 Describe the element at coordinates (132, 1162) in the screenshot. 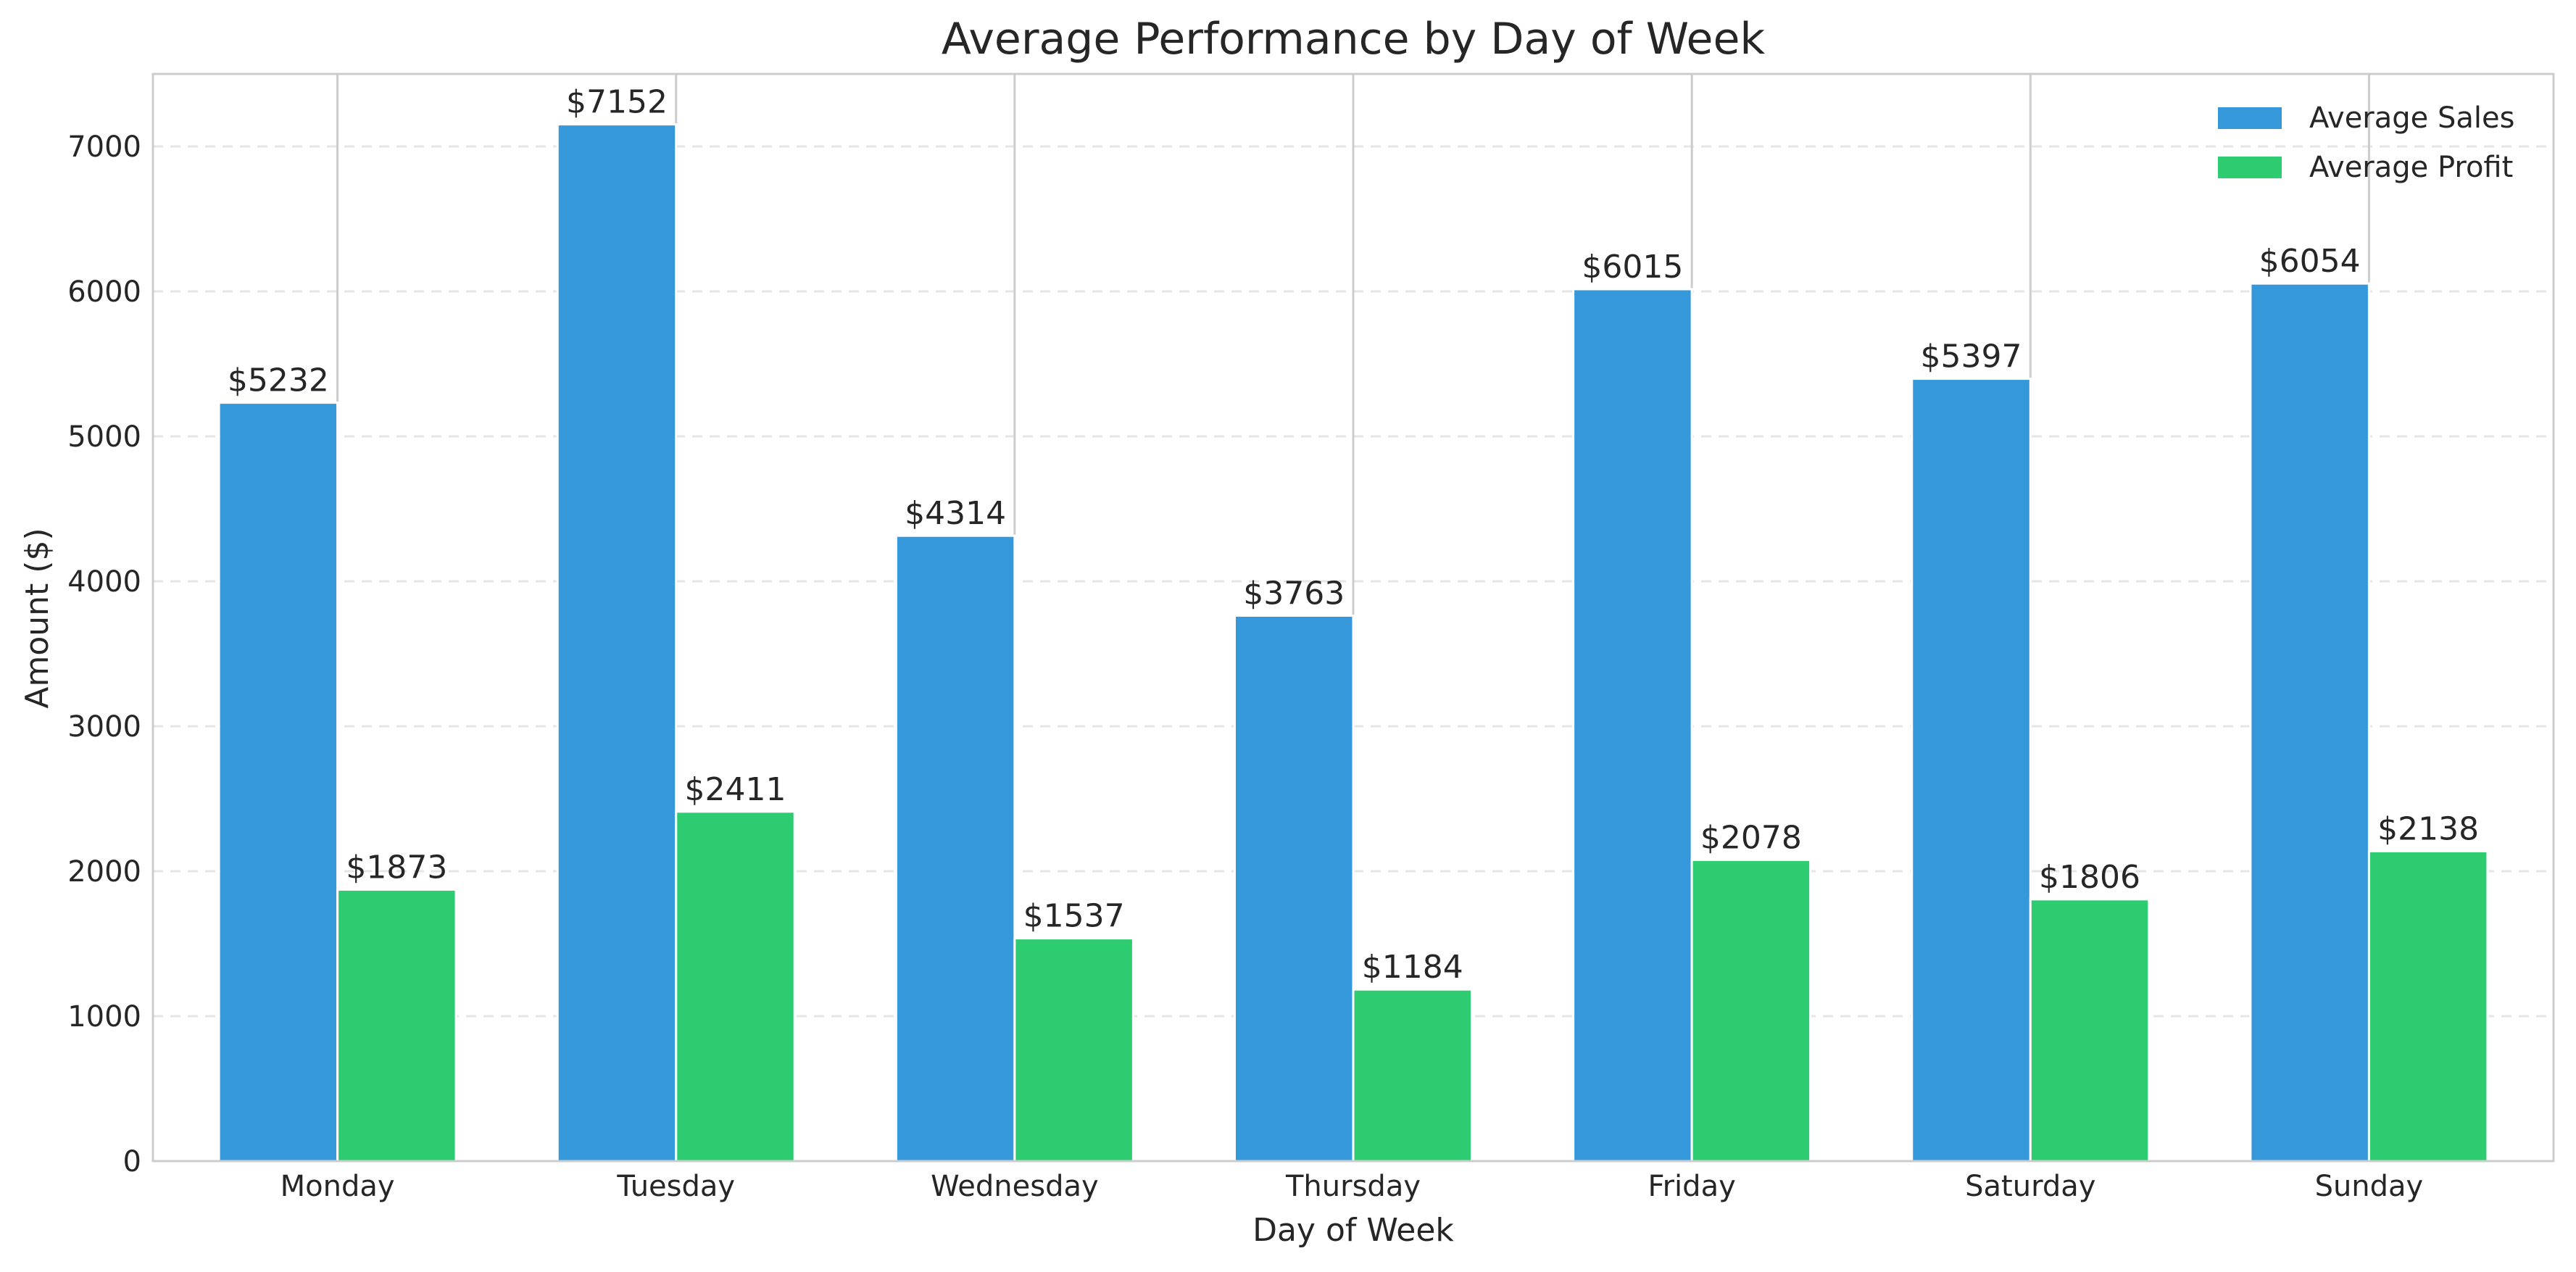

I see `y-tick-label: 0` at that location.